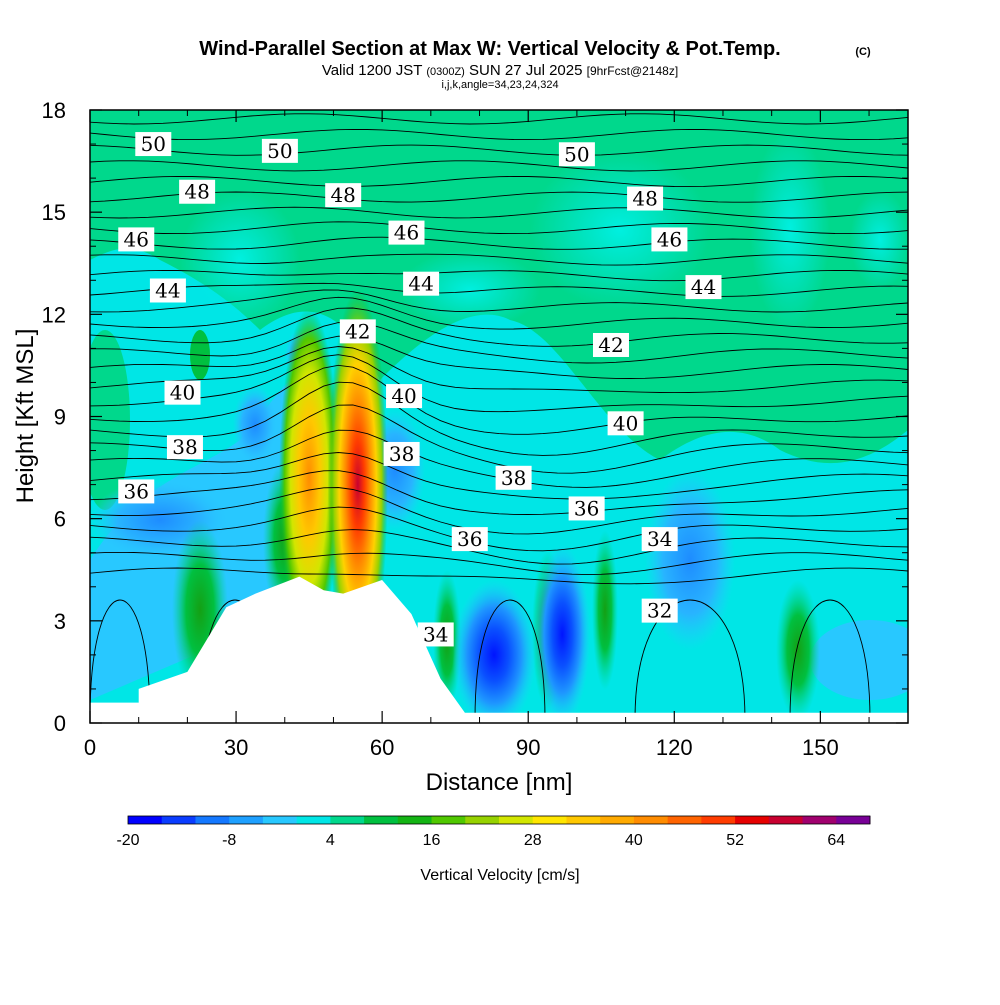 The width and height of the screenshot is (1000, 1005). What do you see at coordinates (633, 71) in the screenshot?
I see `forecast-info: [9hrFcst@2148z]` at bounding box center [633, 71].